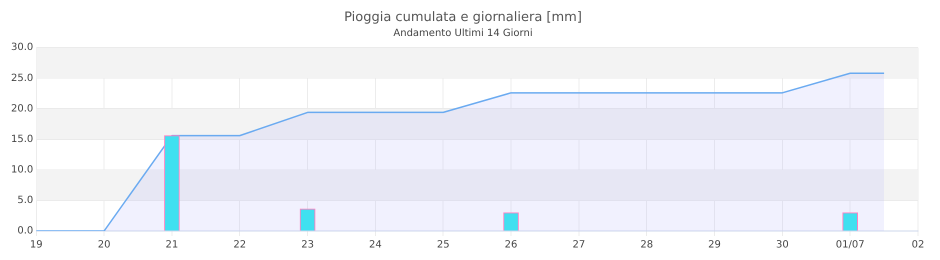 Image resolution: width=940 pixels, height=260 pixels. I want to click on y-tick-label: 25.0, so click(22, 78).